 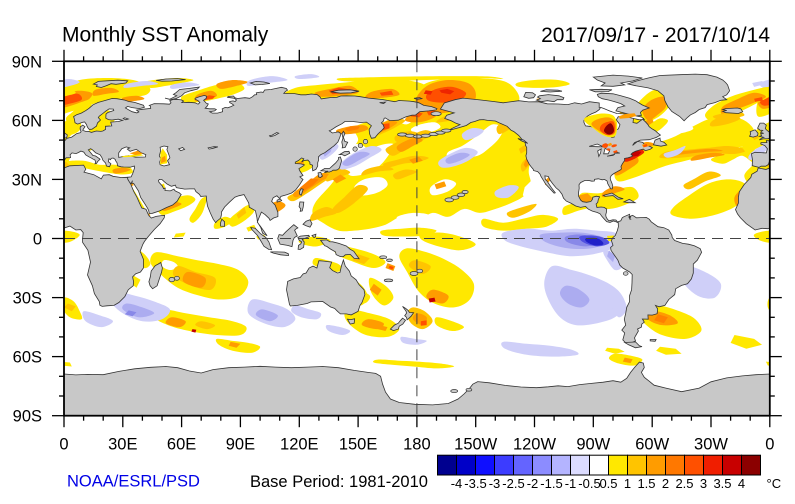 What do you see at coordinates (358, 445) in the screenshot?
I see `svg-text: 150E` at bounding box center [358, 445].